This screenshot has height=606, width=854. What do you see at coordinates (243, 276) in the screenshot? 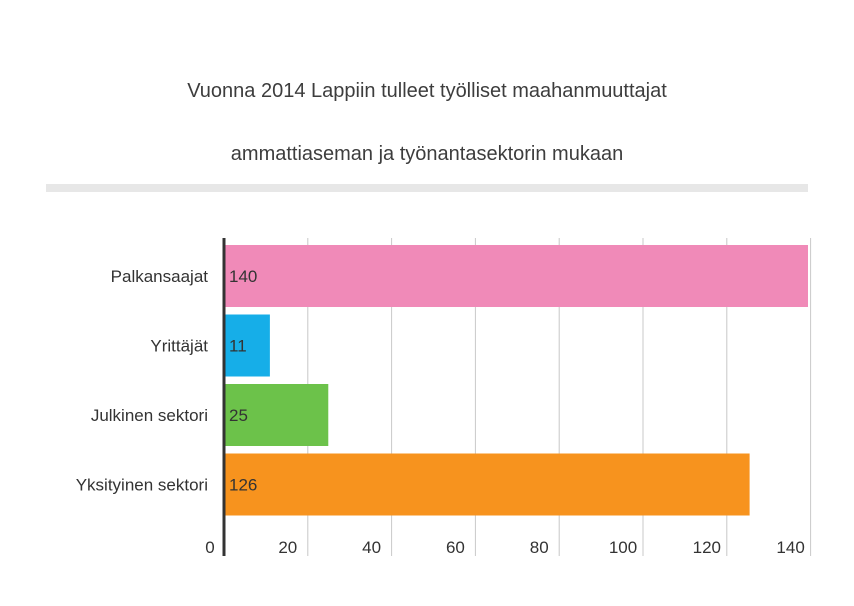
I see `value-label: 140` at bounding box center [243, 276].